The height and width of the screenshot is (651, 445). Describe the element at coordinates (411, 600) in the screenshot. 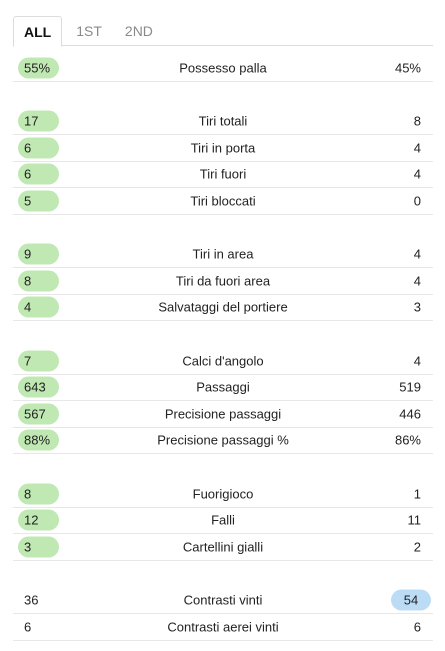

I see `away-value: 54` at that location.